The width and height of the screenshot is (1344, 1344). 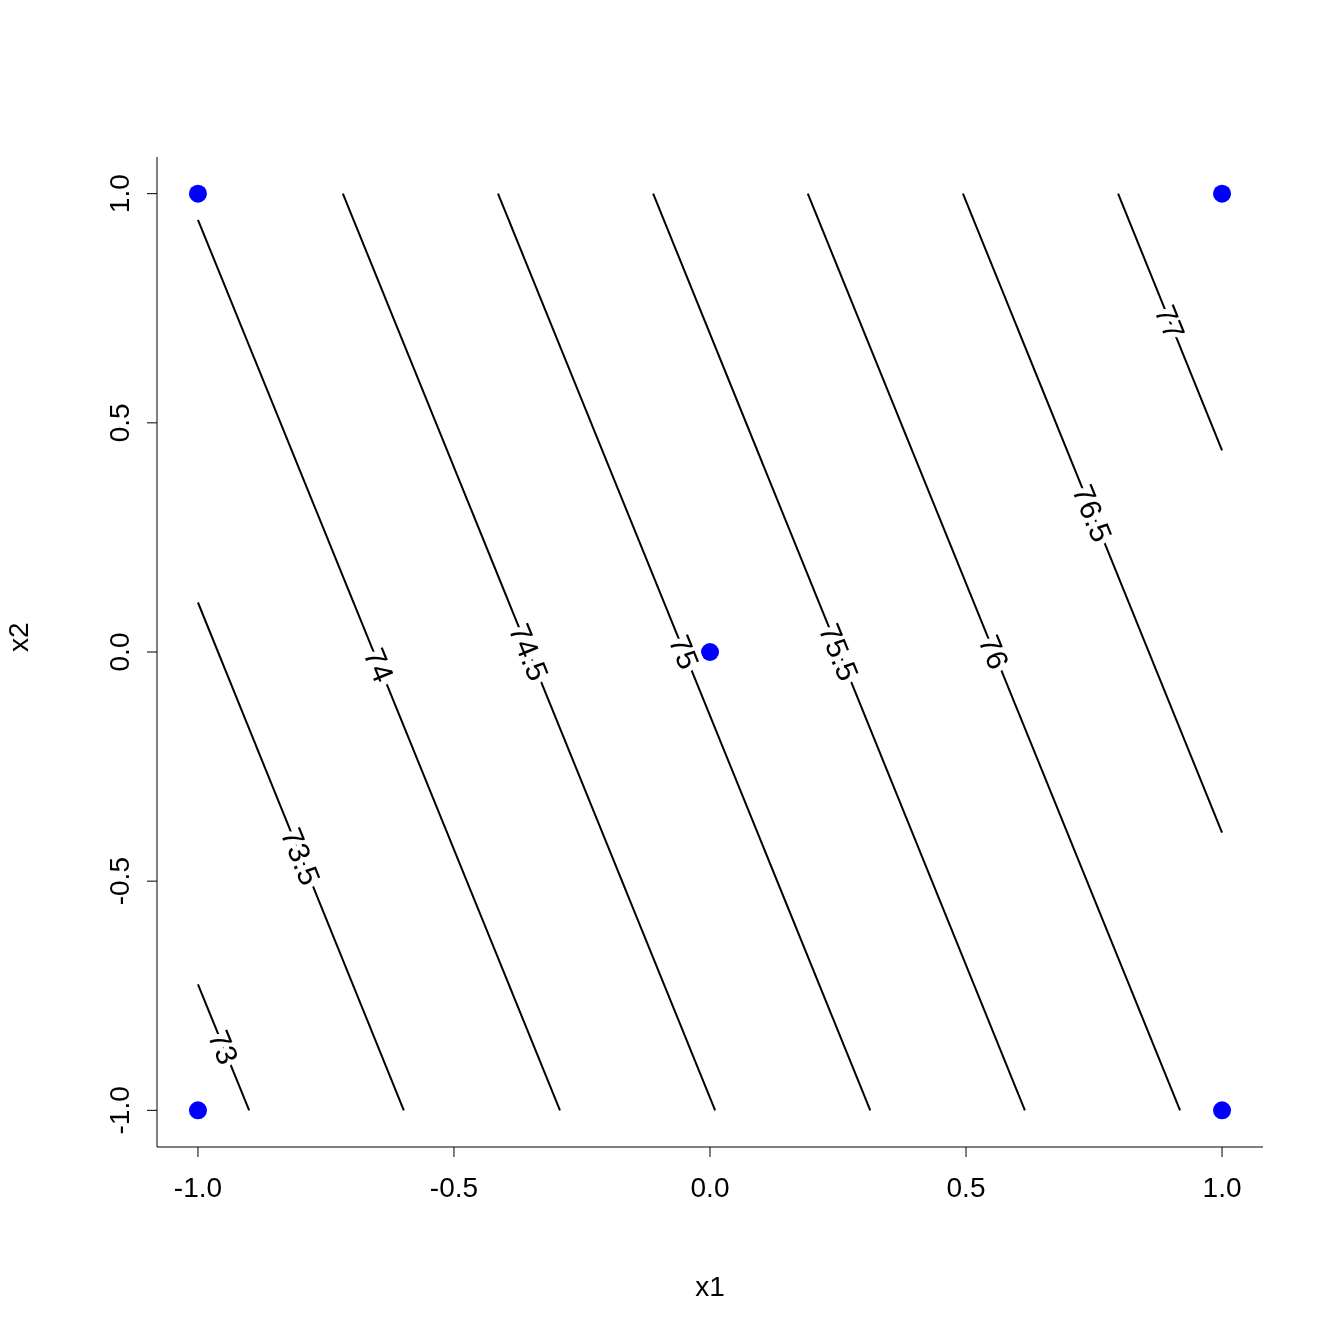 I want to click on y-axis-title: x2, so click(x=18, y=637).